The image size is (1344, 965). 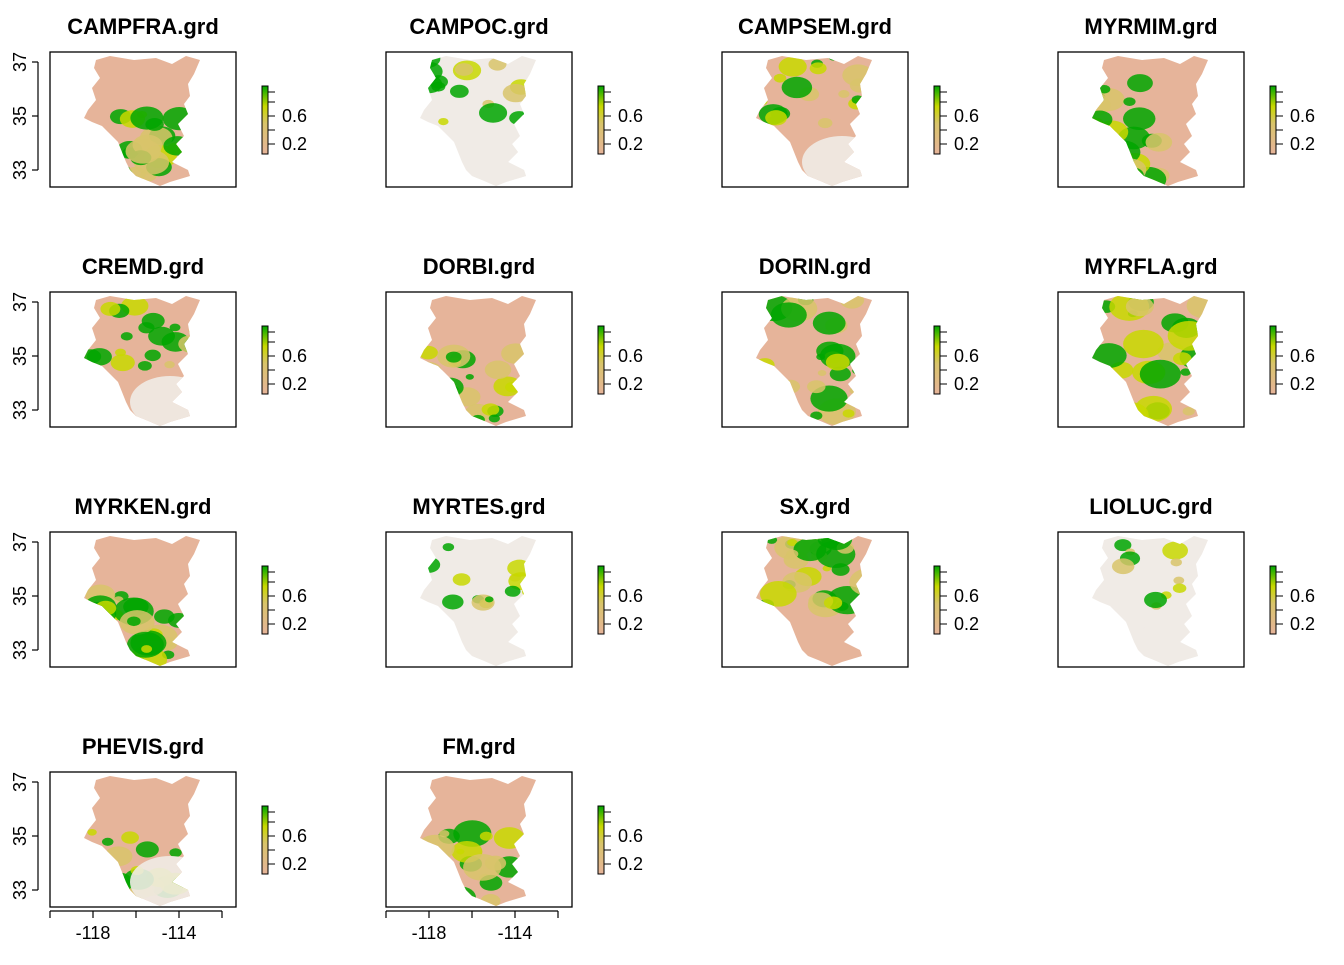 What do you see at coordinates (478, 746) in the screenshot?
I see `panel-title: FM.grd` at bounding box center [478, 746].